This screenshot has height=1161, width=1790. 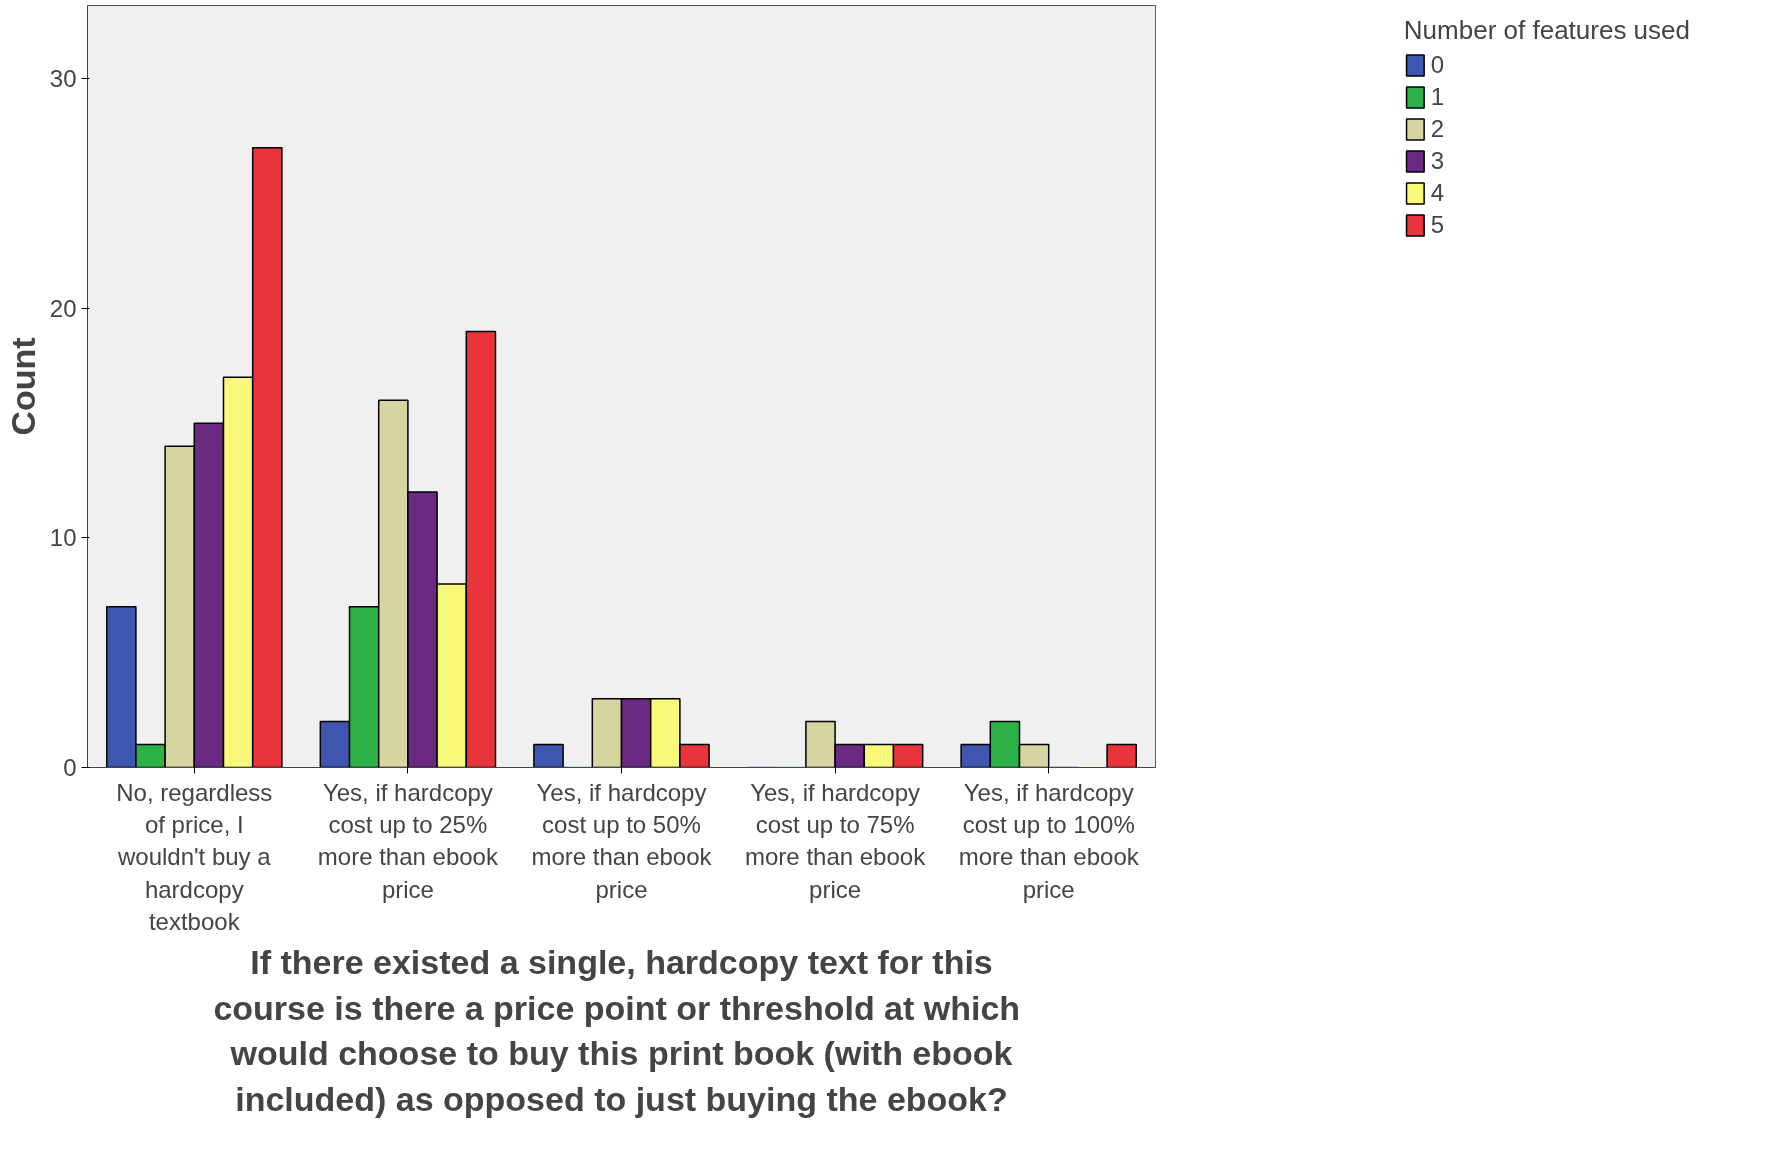 What do you see at coordinates (1438, 225) in the screenshot?
I see `legend-label: 5` at bounding box center [1438, 225].